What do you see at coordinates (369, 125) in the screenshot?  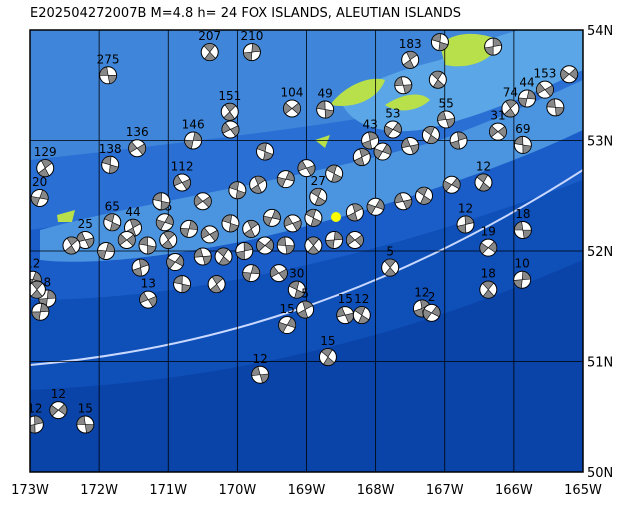 I see `depth-label: 43` at bounding box center [369, 125].